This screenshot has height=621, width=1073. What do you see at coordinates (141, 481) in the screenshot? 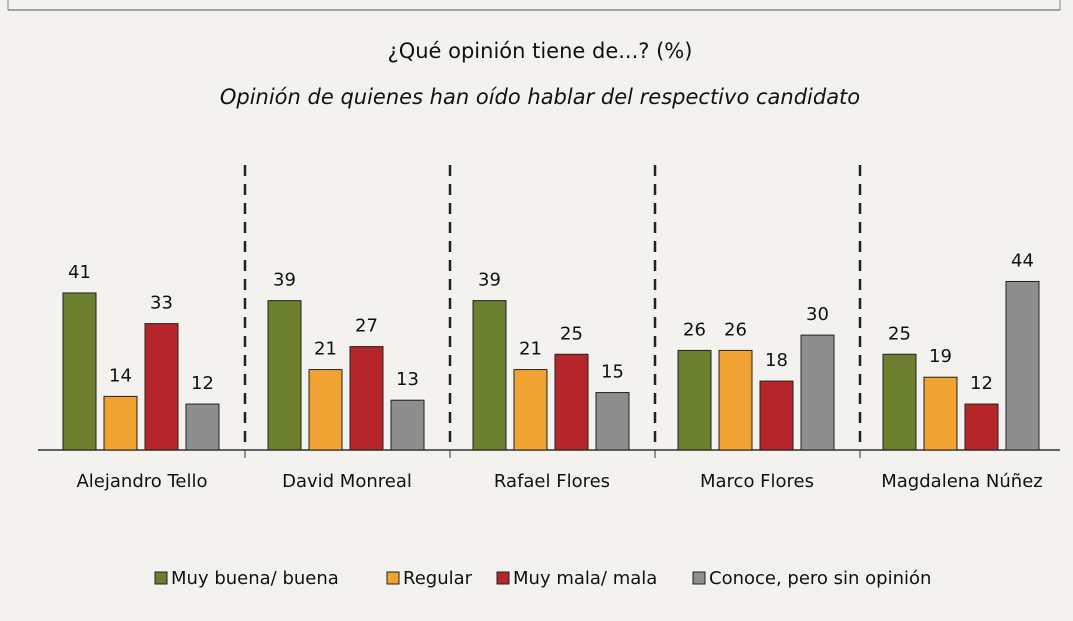
I see `x-tick-label: Alejandro Tello` at bounding box center [141, 481].